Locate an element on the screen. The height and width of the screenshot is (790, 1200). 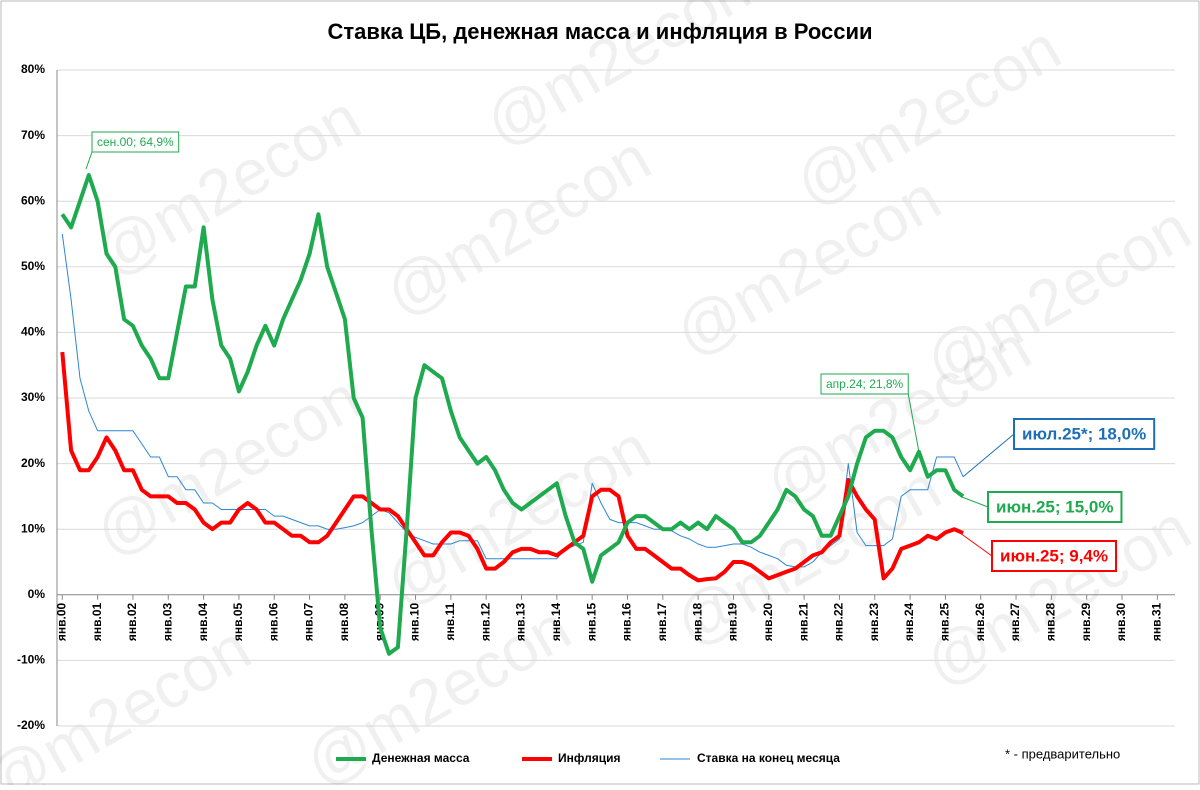
x-tick-label: янв.17 is located at coordinates (662, 621).